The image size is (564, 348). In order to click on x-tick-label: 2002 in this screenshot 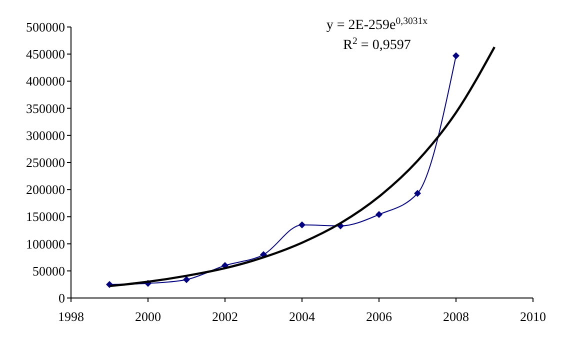, I will do `click(225, 316)`.